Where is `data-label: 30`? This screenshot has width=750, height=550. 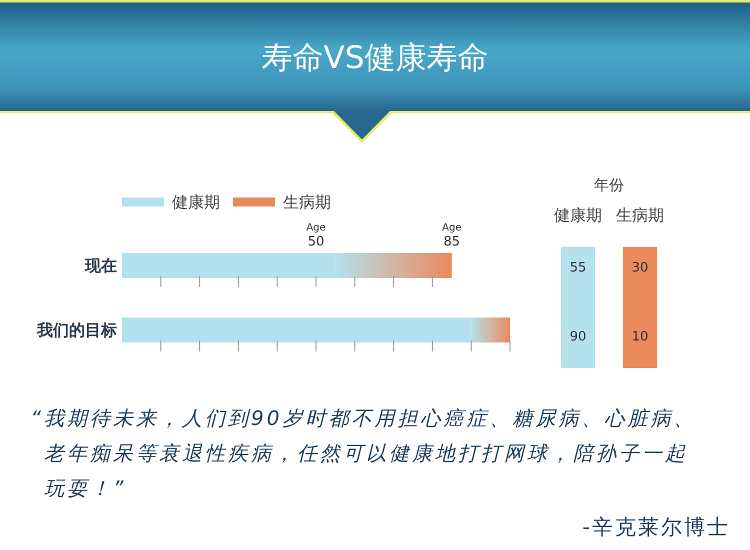
data-label: 30 is located at coordinates (640, 268).